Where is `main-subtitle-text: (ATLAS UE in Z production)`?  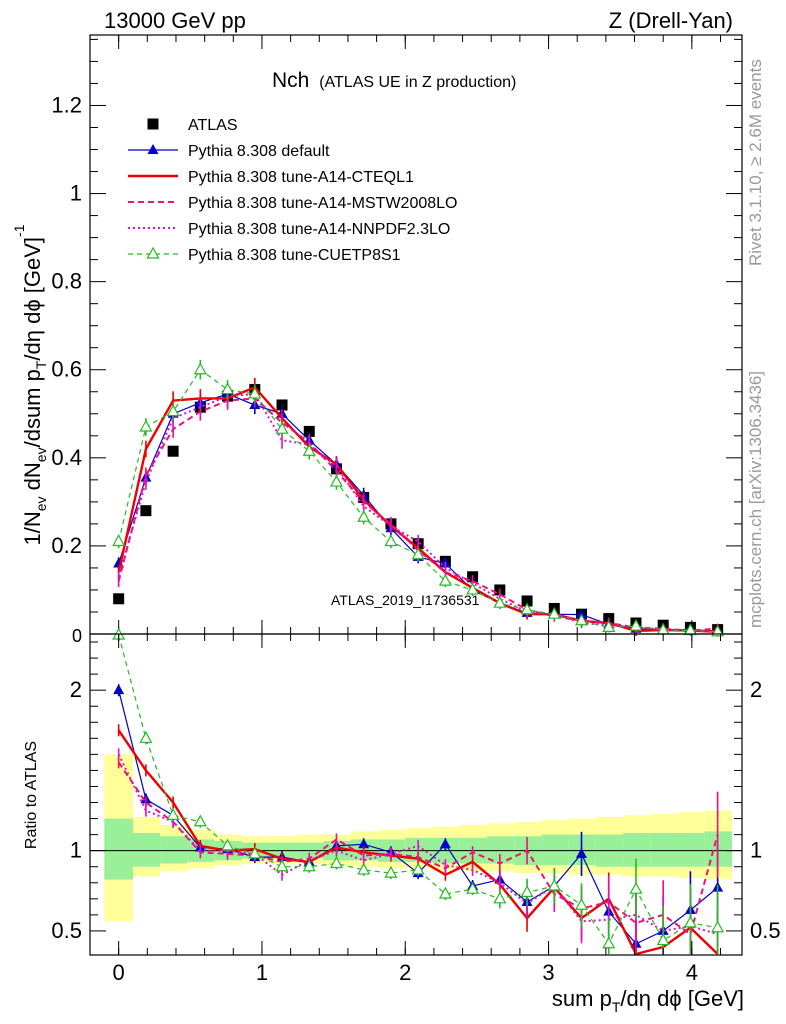
main-subtitle-text: (ATLAS UE in Z production) is located at coordinates (417, 82).